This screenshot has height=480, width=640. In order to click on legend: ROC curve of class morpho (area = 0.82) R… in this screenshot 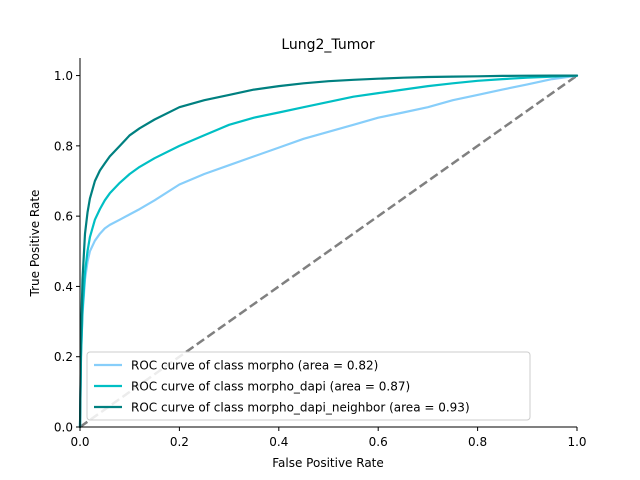, I will do `click(308, 386)`.